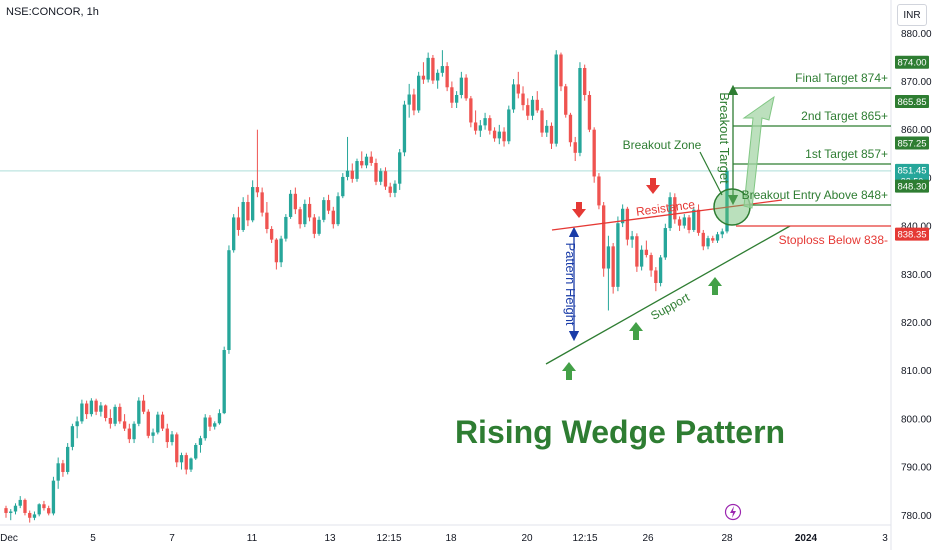 The width and height of the screenshot is (932, 550). What do you see at coordinates (885, 538) in the screenshot?
I see `time-tick-label: 3` at bounding box center [885, 538].